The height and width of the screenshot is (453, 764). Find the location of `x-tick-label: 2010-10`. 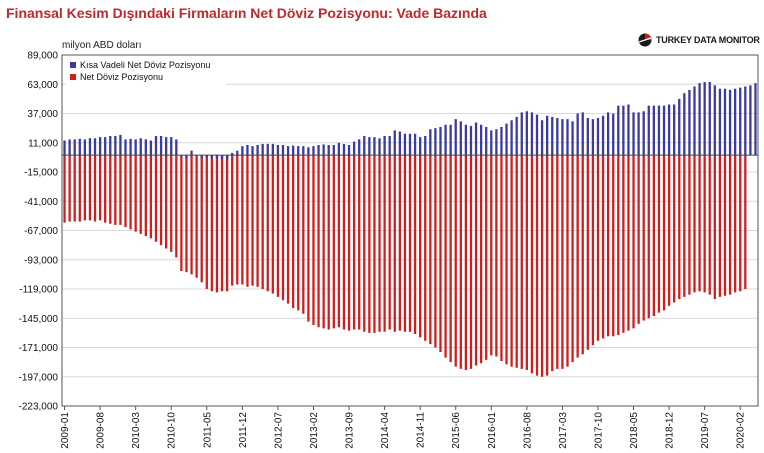

x-tick-label: 2010-10 is located at coordinates (172, 430).